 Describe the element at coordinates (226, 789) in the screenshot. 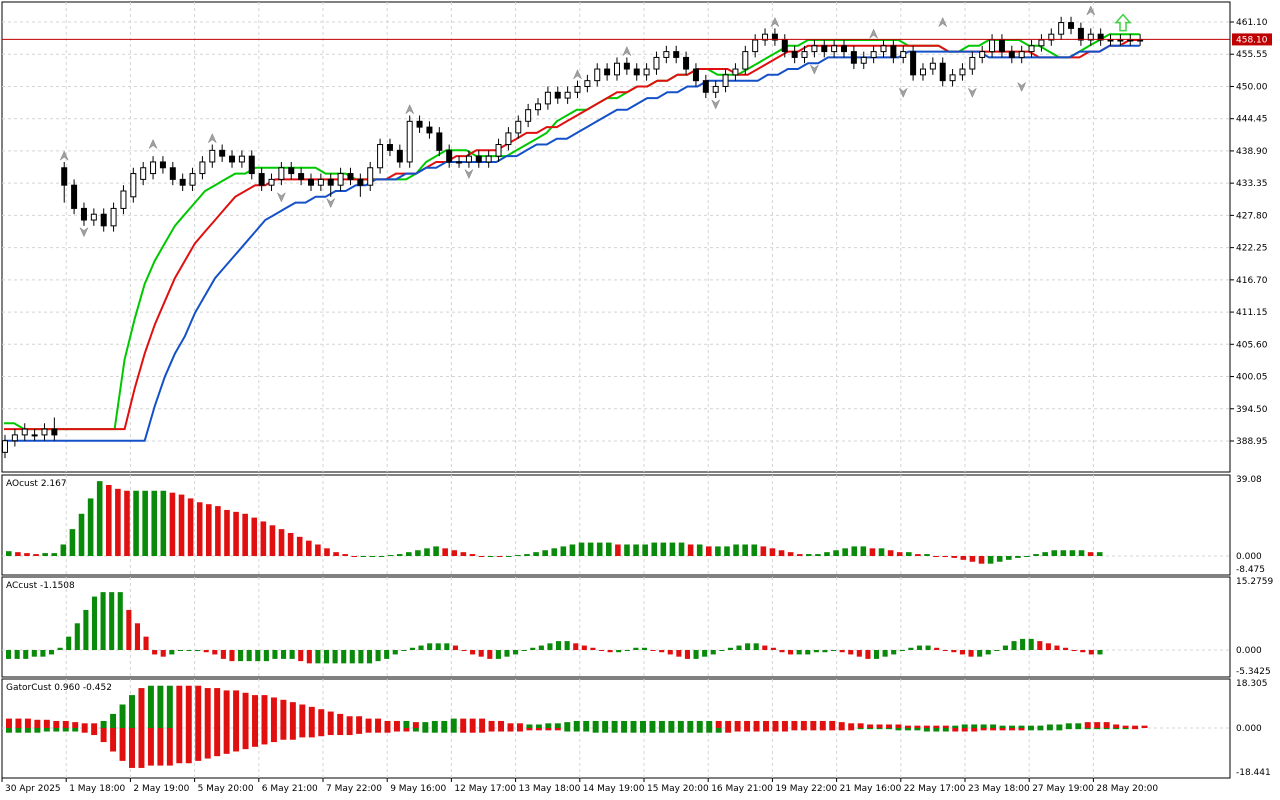

I see `x-axis-tick-label: 5 May 20:00` at that location.